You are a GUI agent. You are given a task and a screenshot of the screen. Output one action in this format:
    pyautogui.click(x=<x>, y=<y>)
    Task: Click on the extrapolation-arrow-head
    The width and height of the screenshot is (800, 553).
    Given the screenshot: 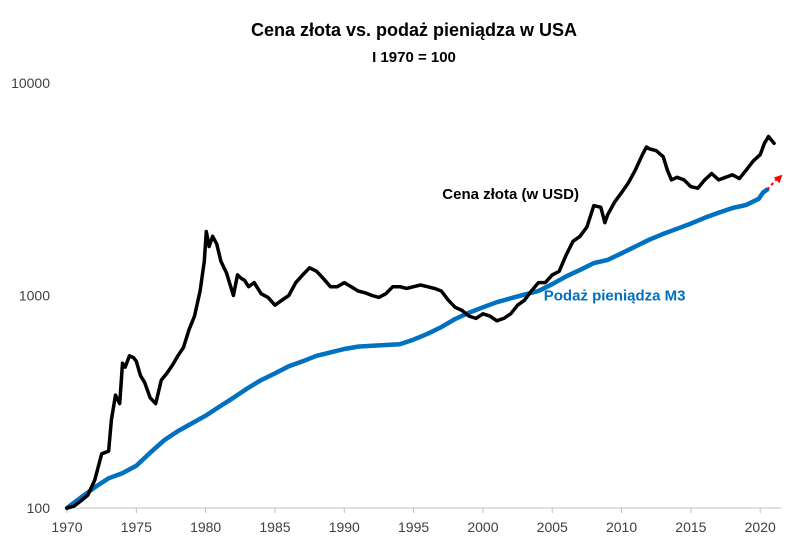 What is the action you would take?
    pyautogui.click(x=778, y=179)
    